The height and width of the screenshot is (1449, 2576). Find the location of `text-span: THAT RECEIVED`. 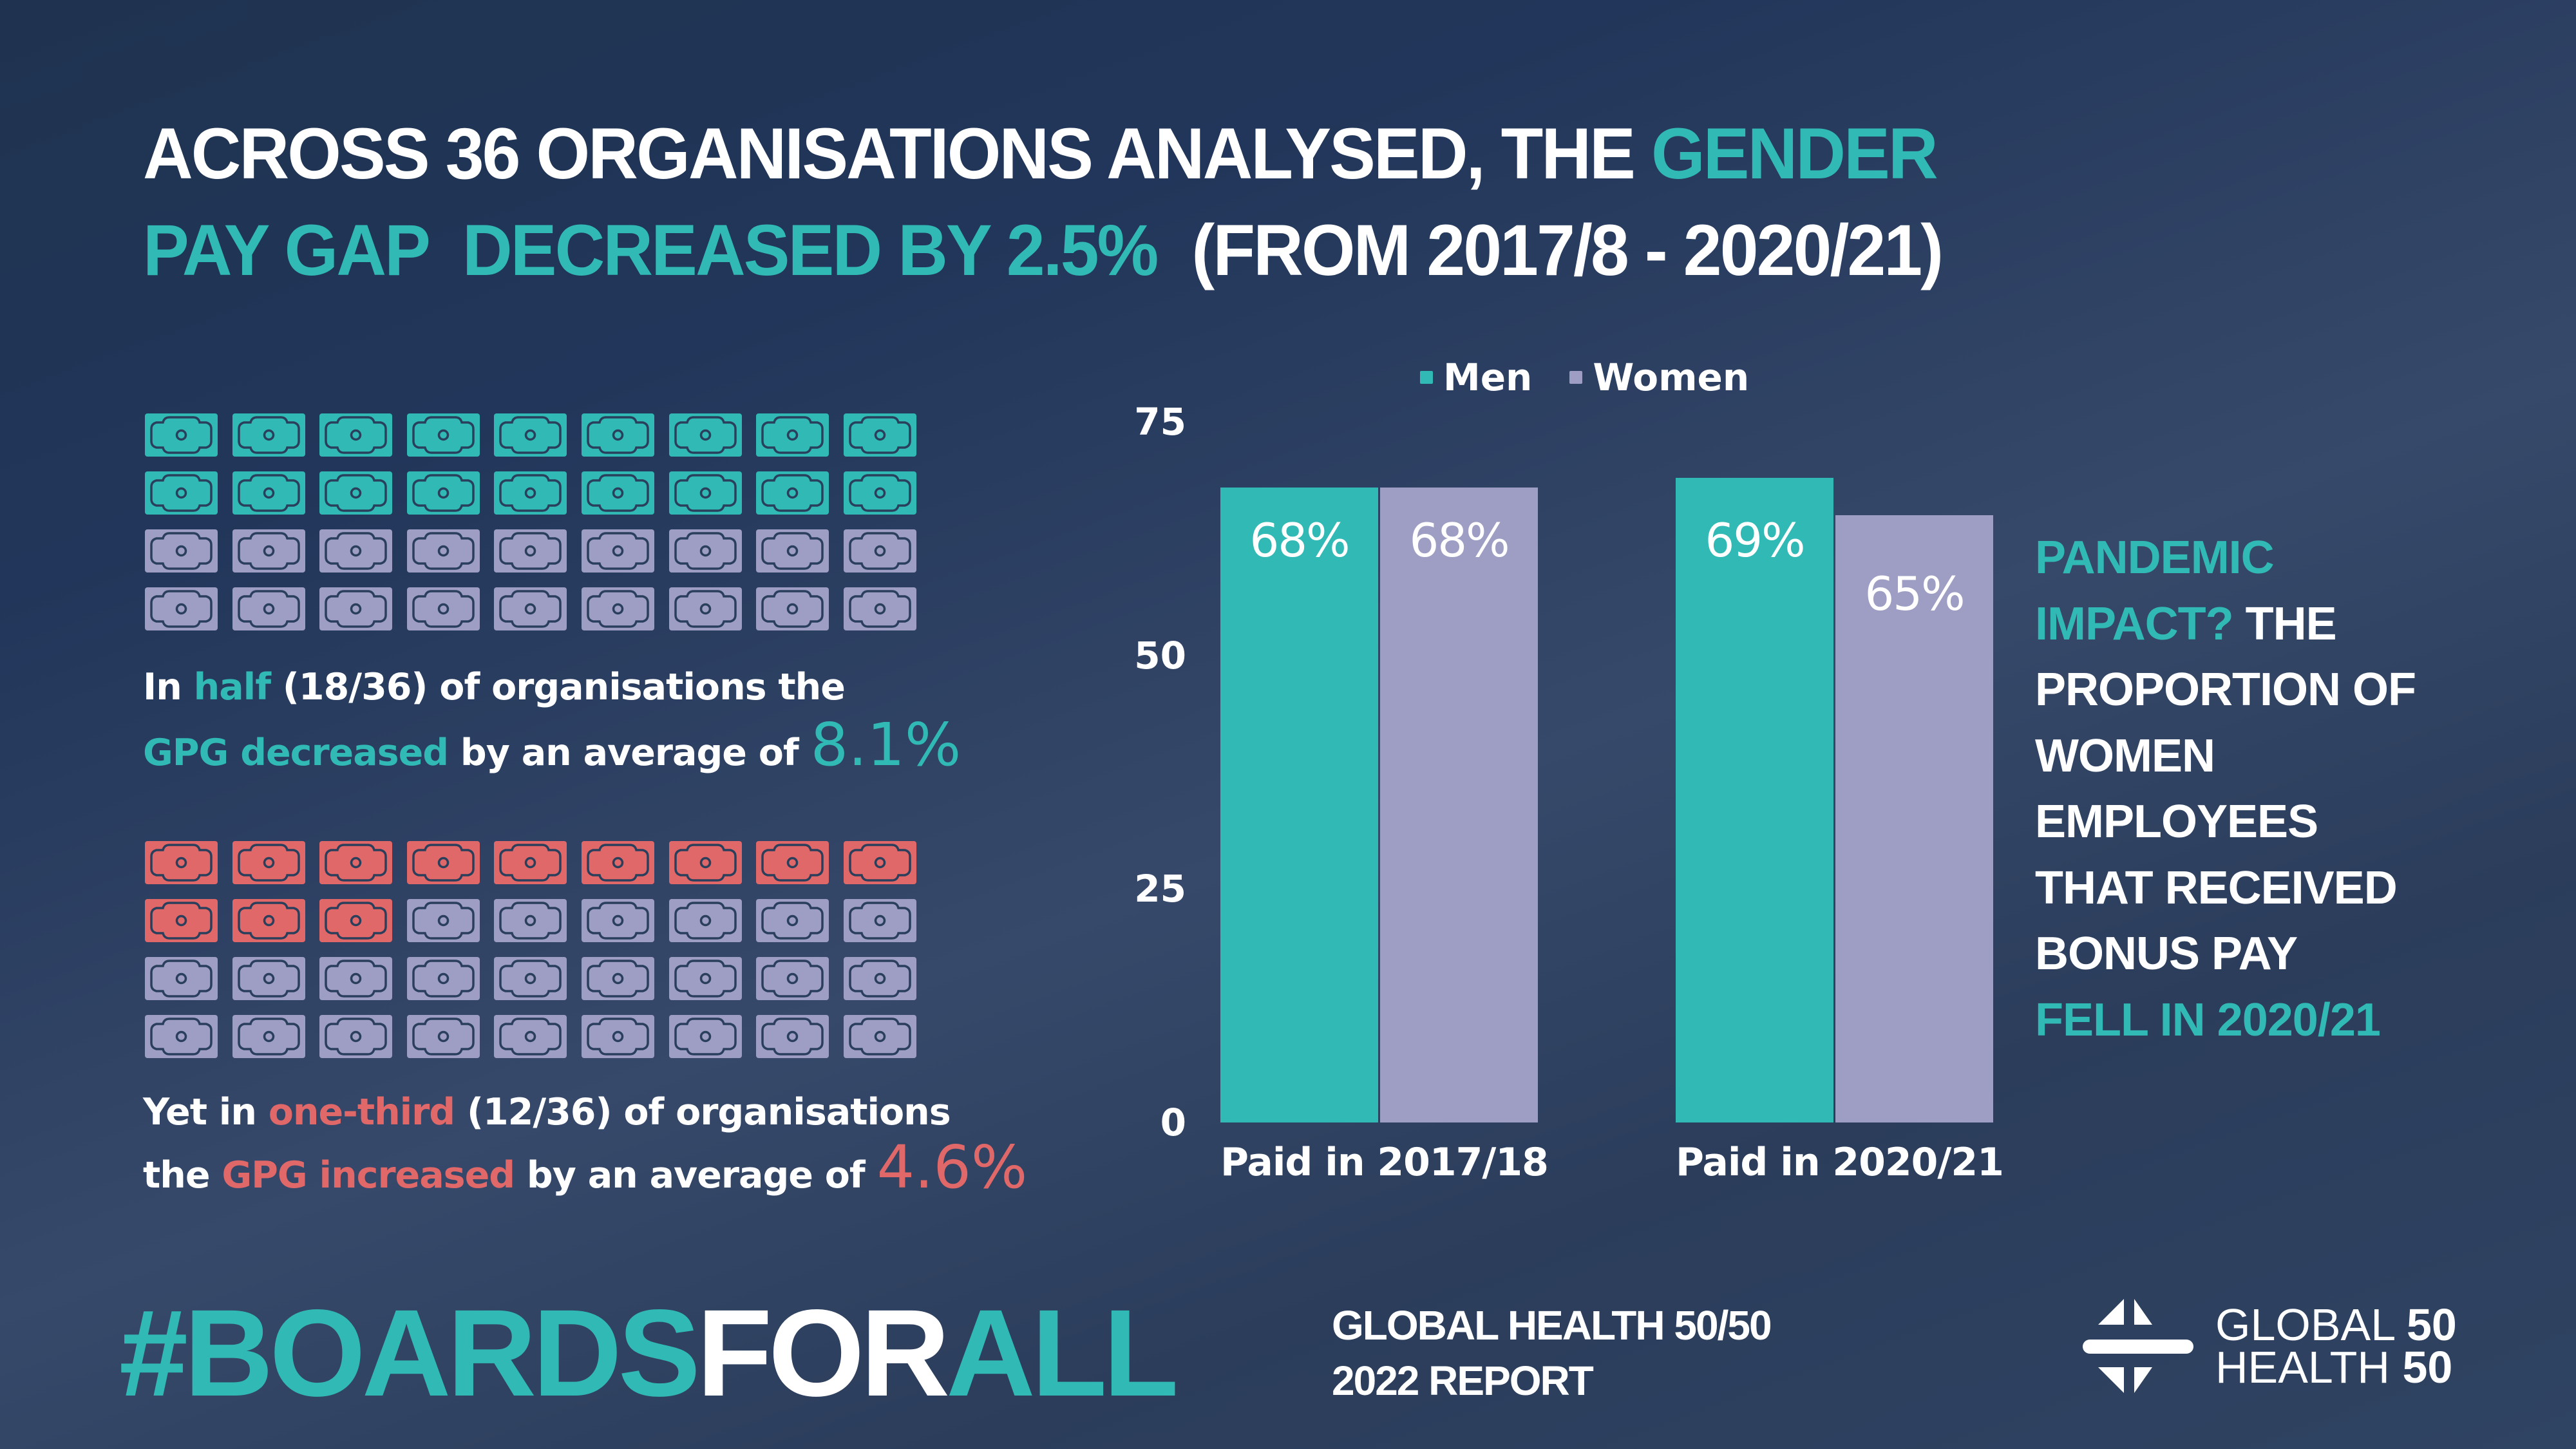

text-span: THAT RECEIVED is located at coordinates (2216, 888).